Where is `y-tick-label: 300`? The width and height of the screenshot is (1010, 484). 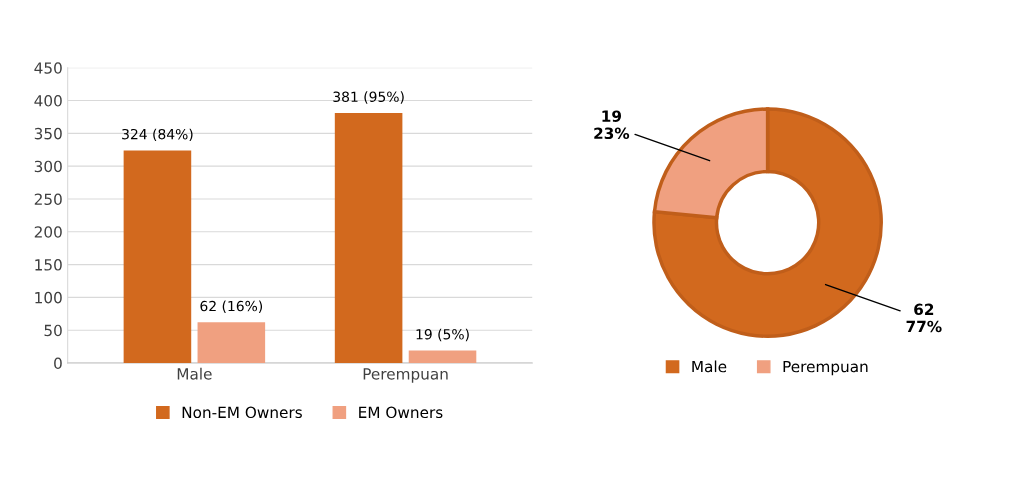
y-tick-label: 300 is located at coordinates (48, 166).